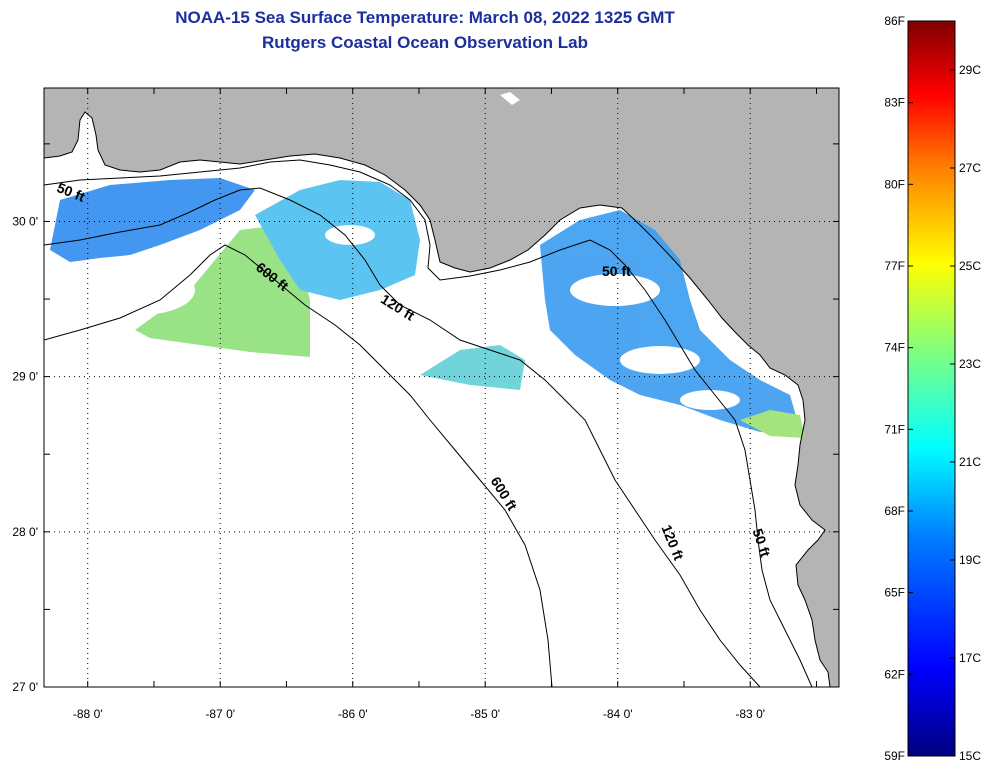 The width and height of the screenshot is (992, 770). Describe the element at coordinates (772, 424) in the screenshot. I see `sst-swath-tampa` at that location.